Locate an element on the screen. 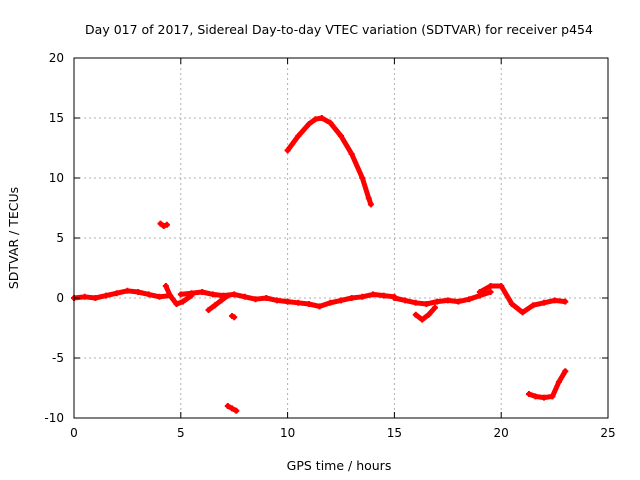  y-tick-label: 15 is located at coordinates (56, 118).